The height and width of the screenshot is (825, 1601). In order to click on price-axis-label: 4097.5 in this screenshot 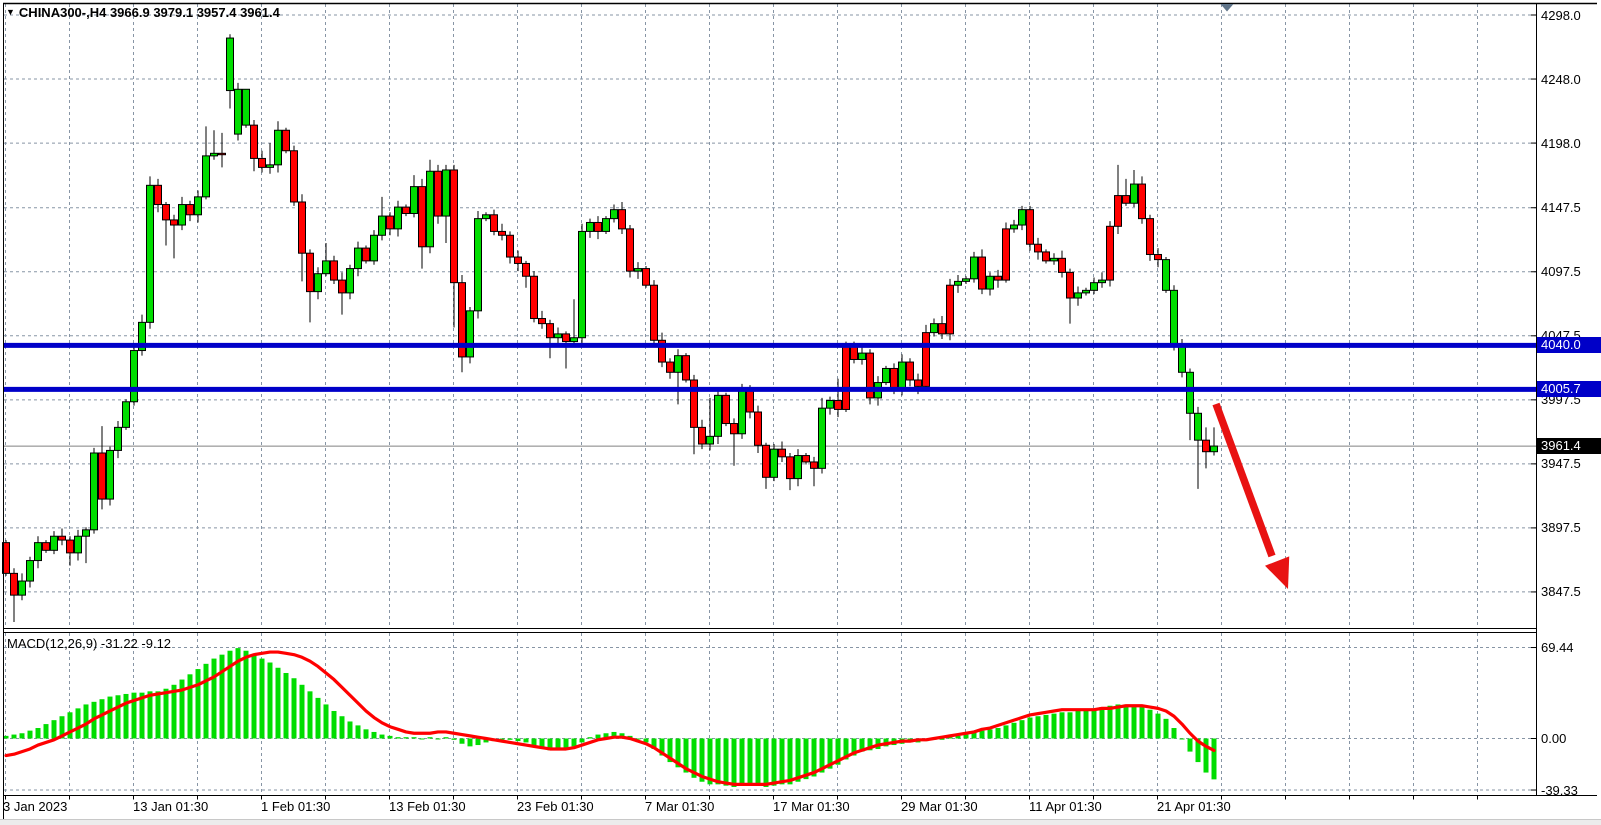, I will do `click(1561, 272)`.